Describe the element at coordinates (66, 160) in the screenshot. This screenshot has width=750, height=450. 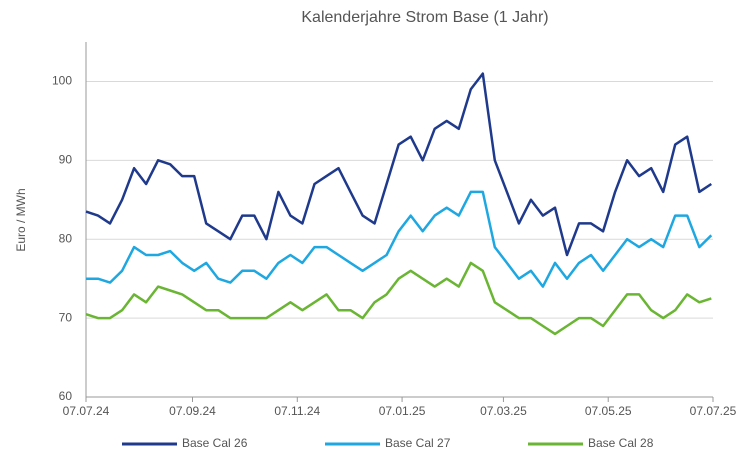
I see `y-tick-label: 90` at that location.